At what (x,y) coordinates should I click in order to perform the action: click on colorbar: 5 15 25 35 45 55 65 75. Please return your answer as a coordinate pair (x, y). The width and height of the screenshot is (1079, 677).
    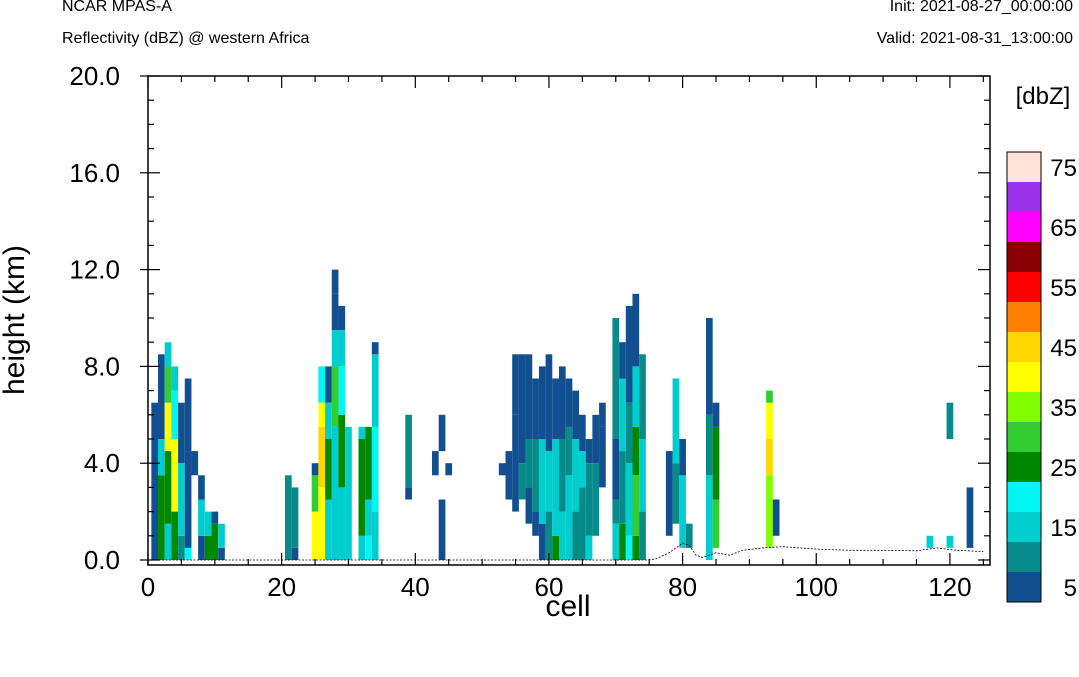
    Looking at the image, I should click on (1041, 377).